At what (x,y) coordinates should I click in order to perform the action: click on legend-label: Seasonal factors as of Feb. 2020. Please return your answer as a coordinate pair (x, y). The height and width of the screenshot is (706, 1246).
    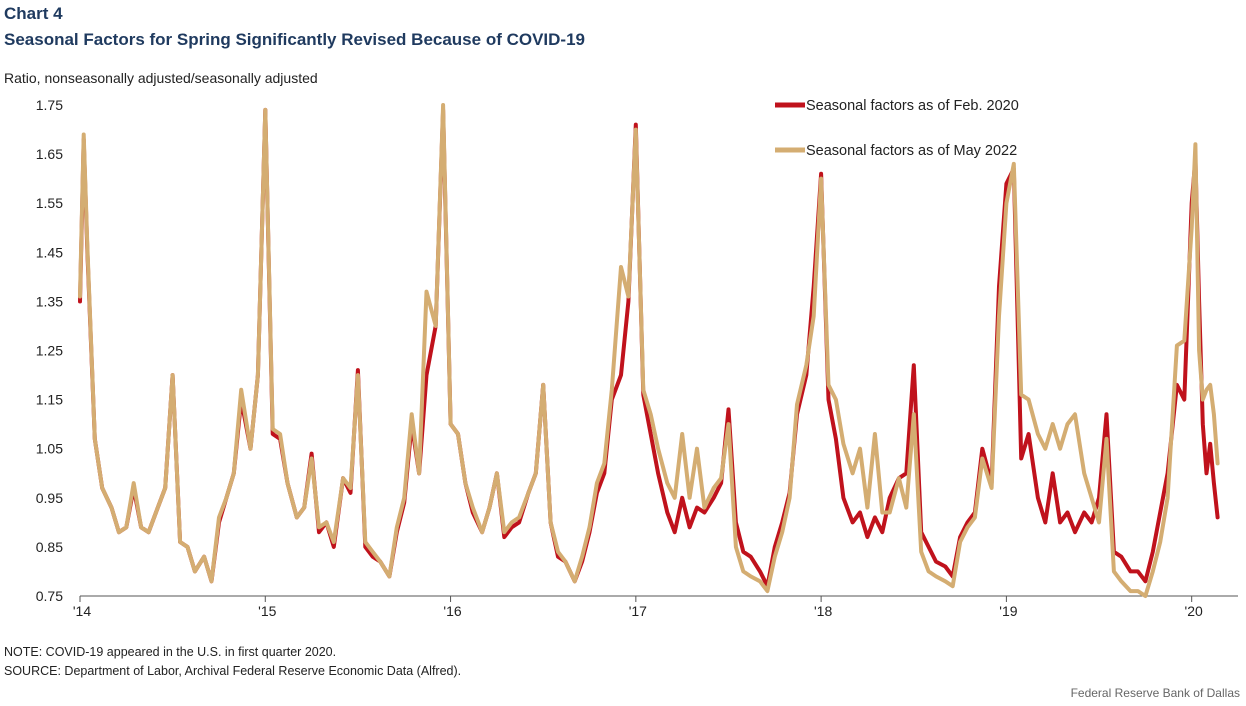
    Looking at the image, I should click on (912, 106).